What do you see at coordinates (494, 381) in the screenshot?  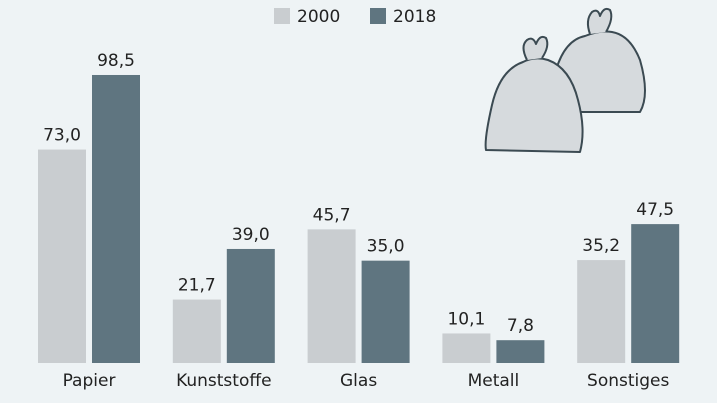 I see `x-tick-label: Metall` at bounding box center [494, 381].